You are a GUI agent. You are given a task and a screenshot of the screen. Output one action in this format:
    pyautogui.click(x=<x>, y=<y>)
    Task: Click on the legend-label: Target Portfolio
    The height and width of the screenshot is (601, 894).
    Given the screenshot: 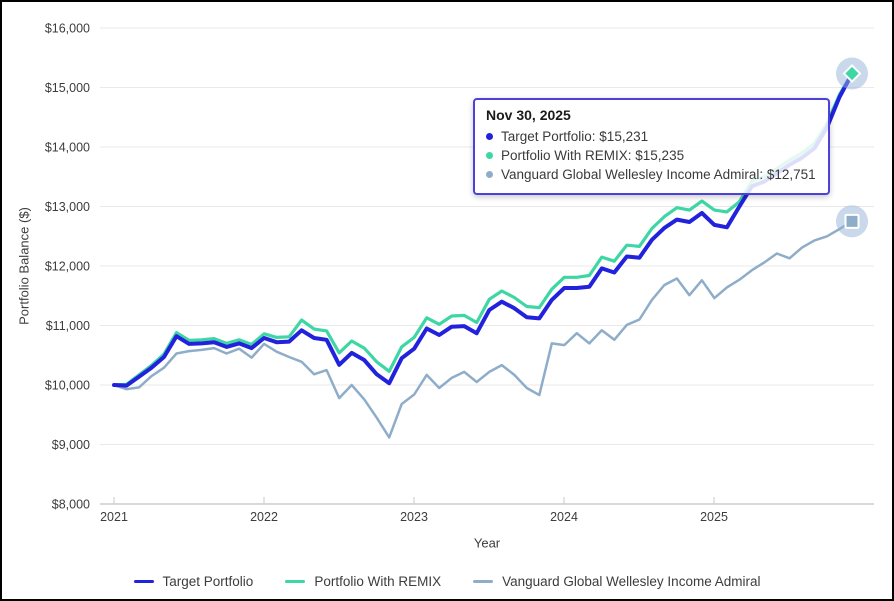 What is the action you would take?
    pyautogui.click(x=208, y=581)
    